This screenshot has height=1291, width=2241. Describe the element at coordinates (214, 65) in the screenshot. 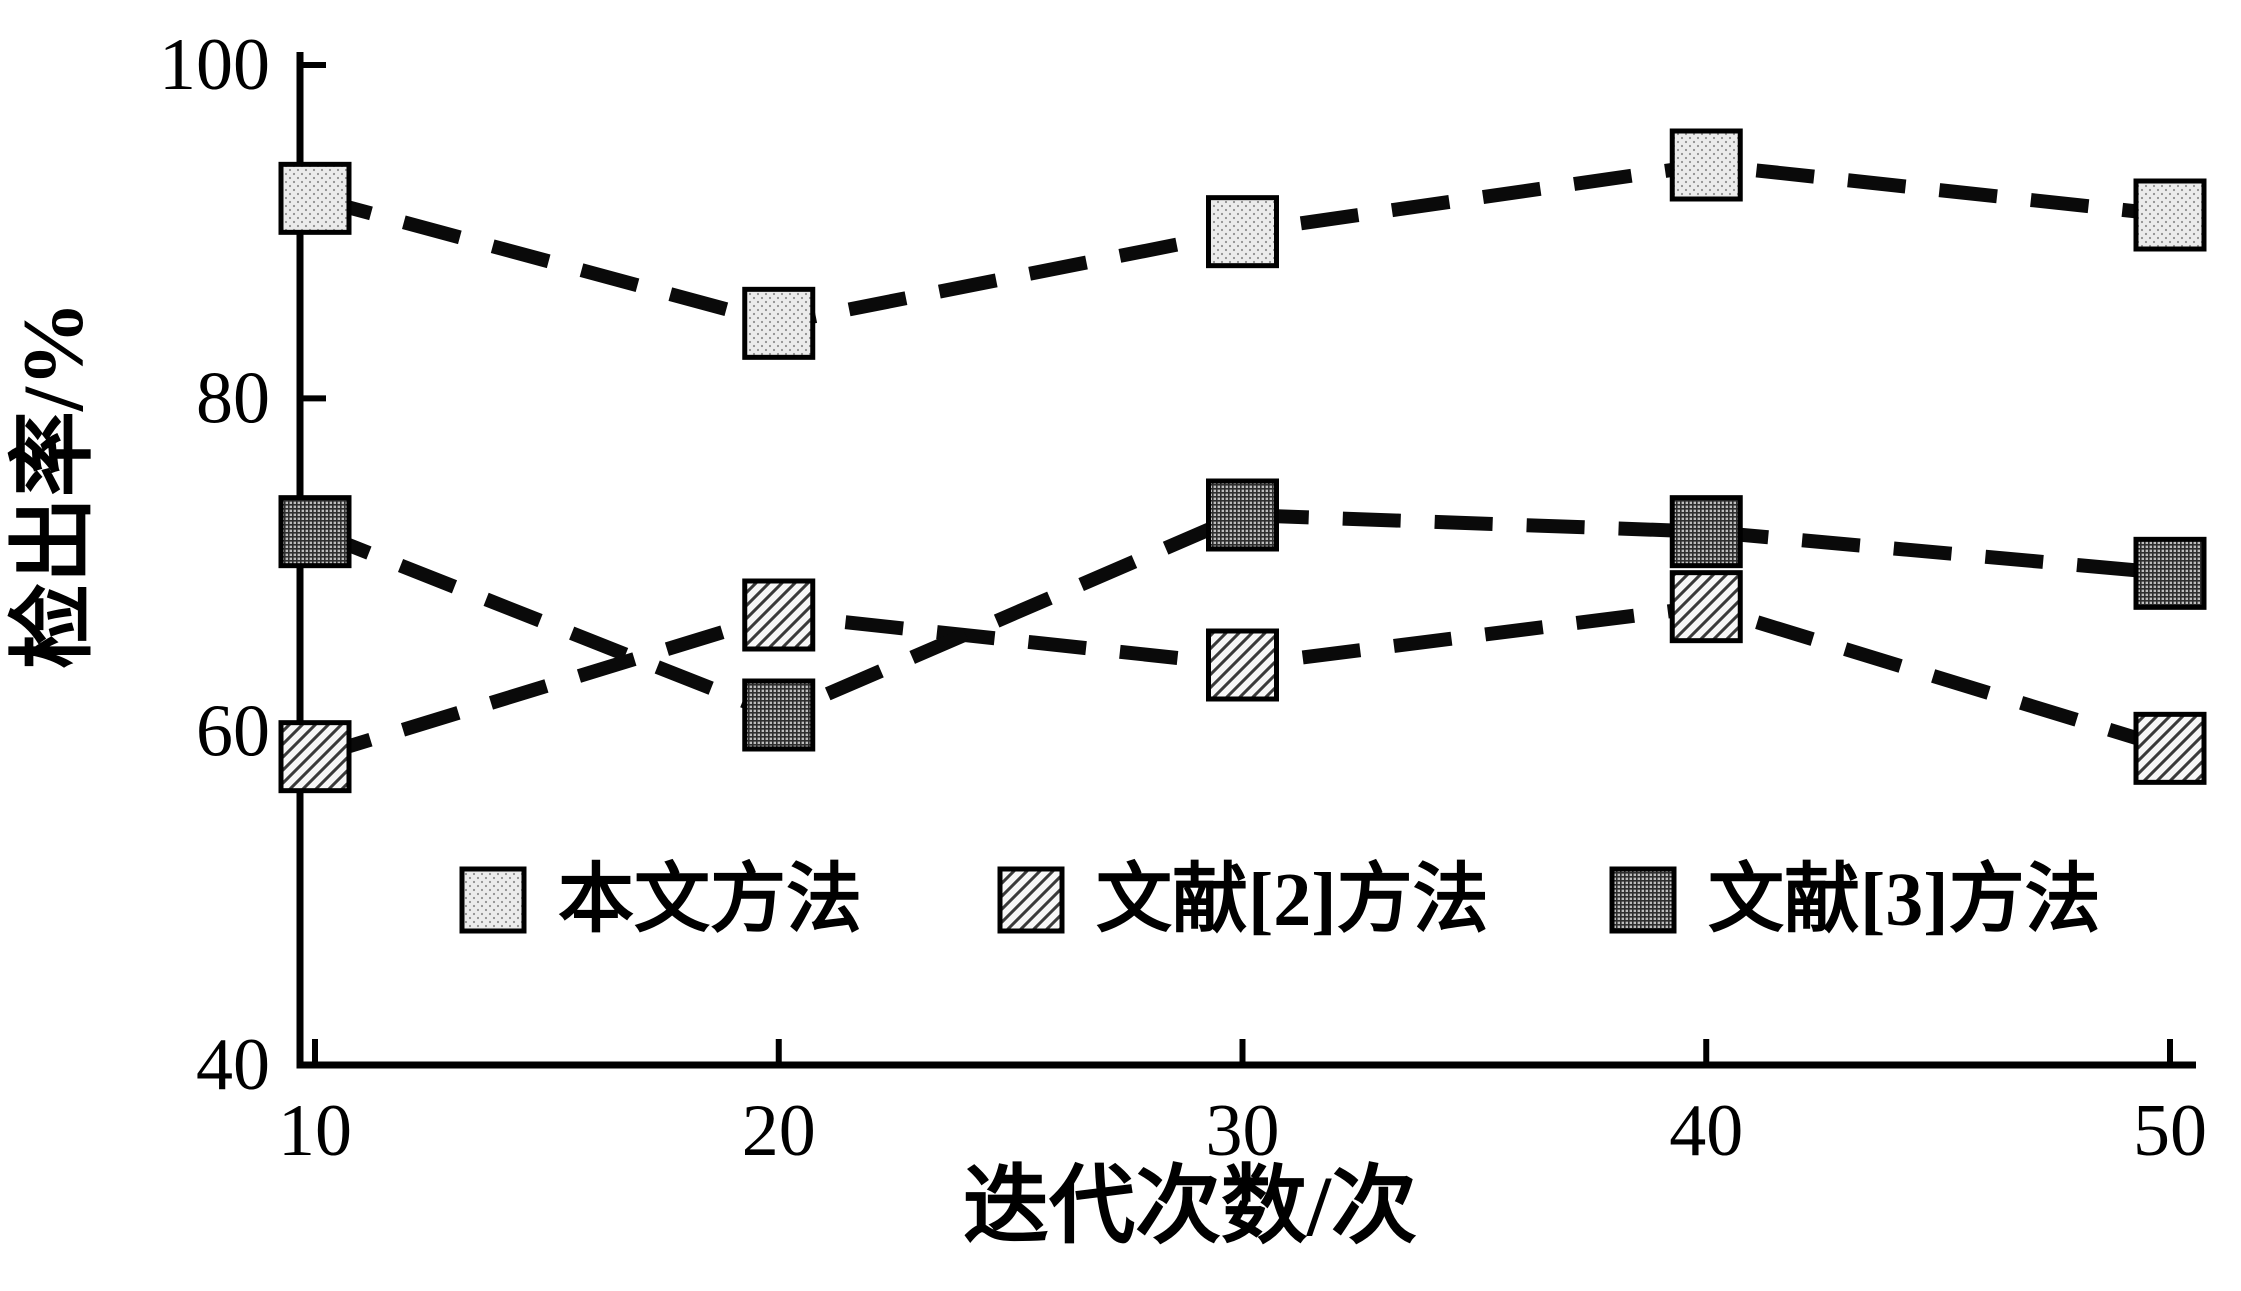

I see `y-tick-label: 100` at that location.